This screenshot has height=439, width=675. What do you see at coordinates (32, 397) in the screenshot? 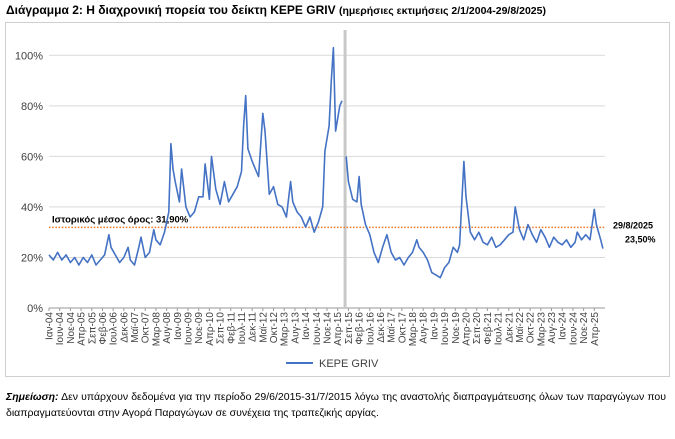
I see `footnote-label: Σημείωση:` at bounding box center [32, 397].